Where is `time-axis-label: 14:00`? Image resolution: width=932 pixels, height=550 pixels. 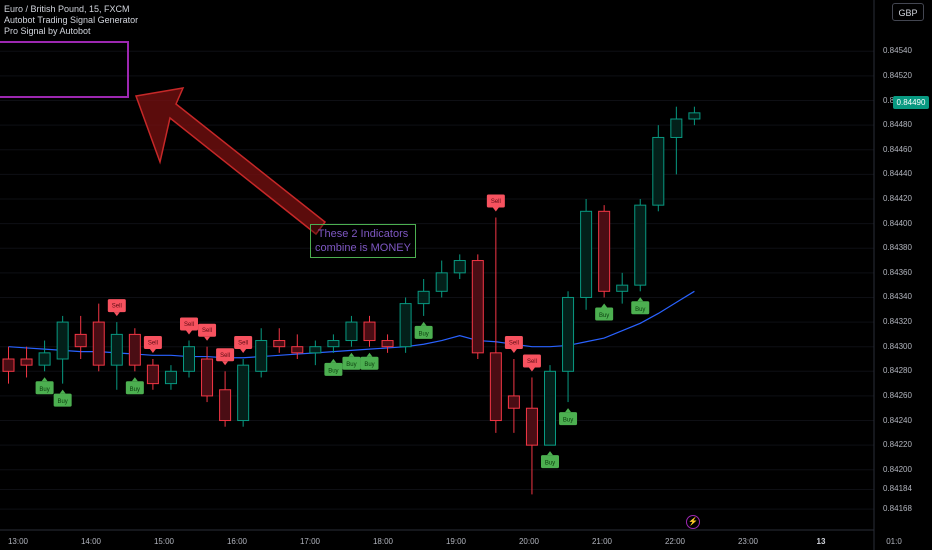 time-axis-label: 14:00 is located at coordinates (91, 541).